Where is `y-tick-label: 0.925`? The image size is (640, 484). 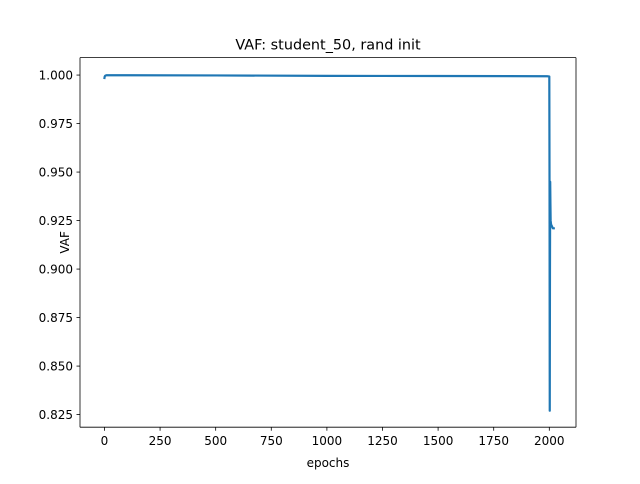 y-tick-label: 0.925 is located at coordinates (56, 221).